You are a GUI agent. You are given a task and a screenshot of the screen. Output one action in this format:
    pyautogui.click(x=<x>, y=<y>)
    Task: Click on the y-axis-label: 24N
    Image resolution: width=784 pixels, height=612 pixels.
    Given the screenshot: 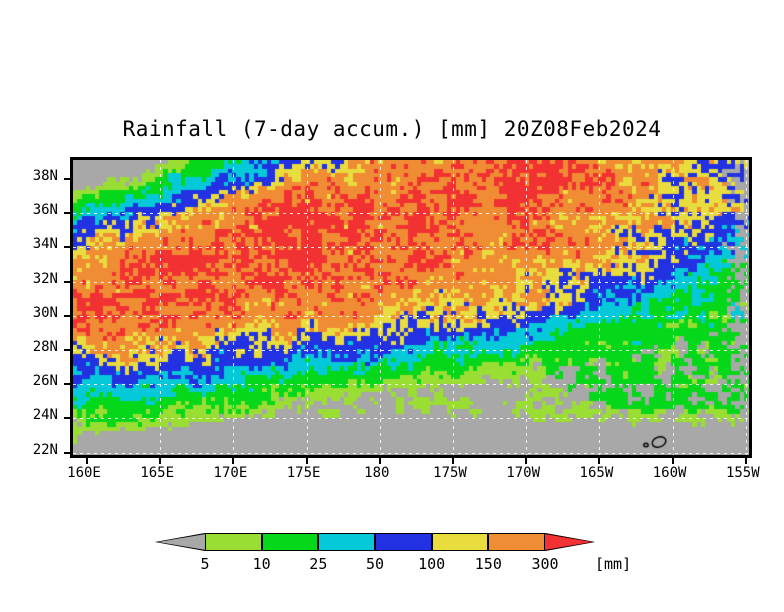 What is the action you would take?
    pyautogui.click(x=45, y=415)
    